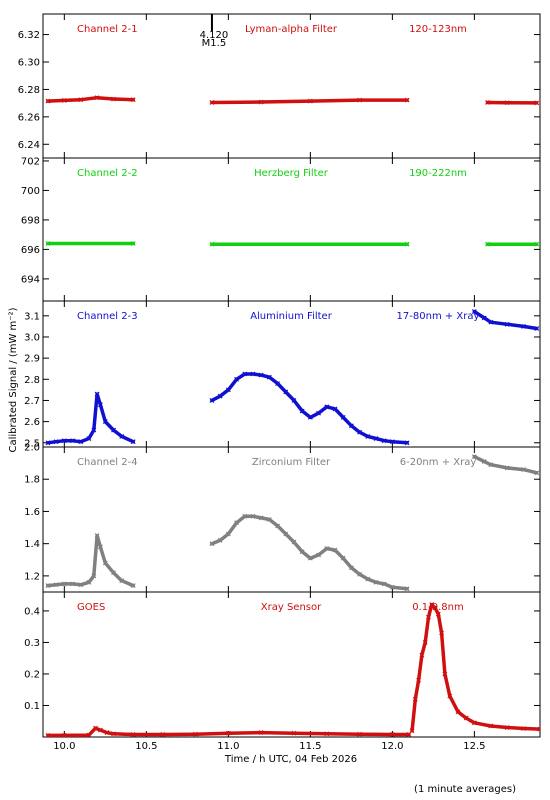 This screenshot has width=550, height=800. What do you see at coordinates (32, 401) in the screenshot?
I see `y-tick-label: 2.7` at bounding box center [32, 401].